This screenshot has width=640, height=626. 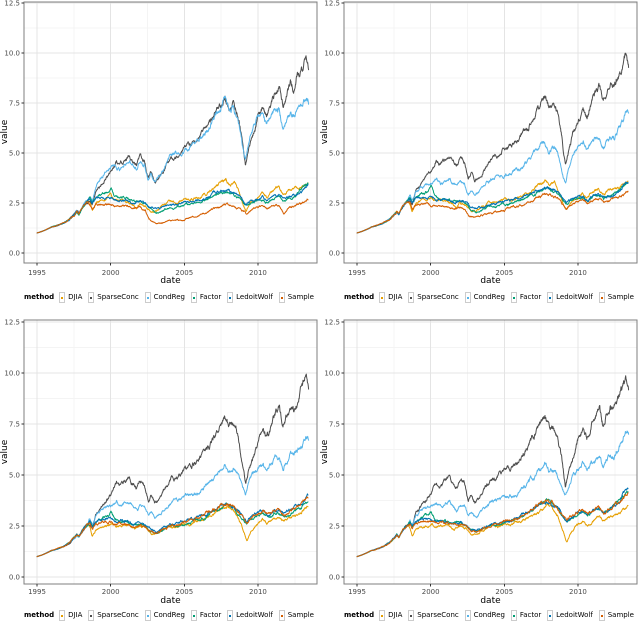 I want to click on svg-text: value, so click(x=325, y=451).